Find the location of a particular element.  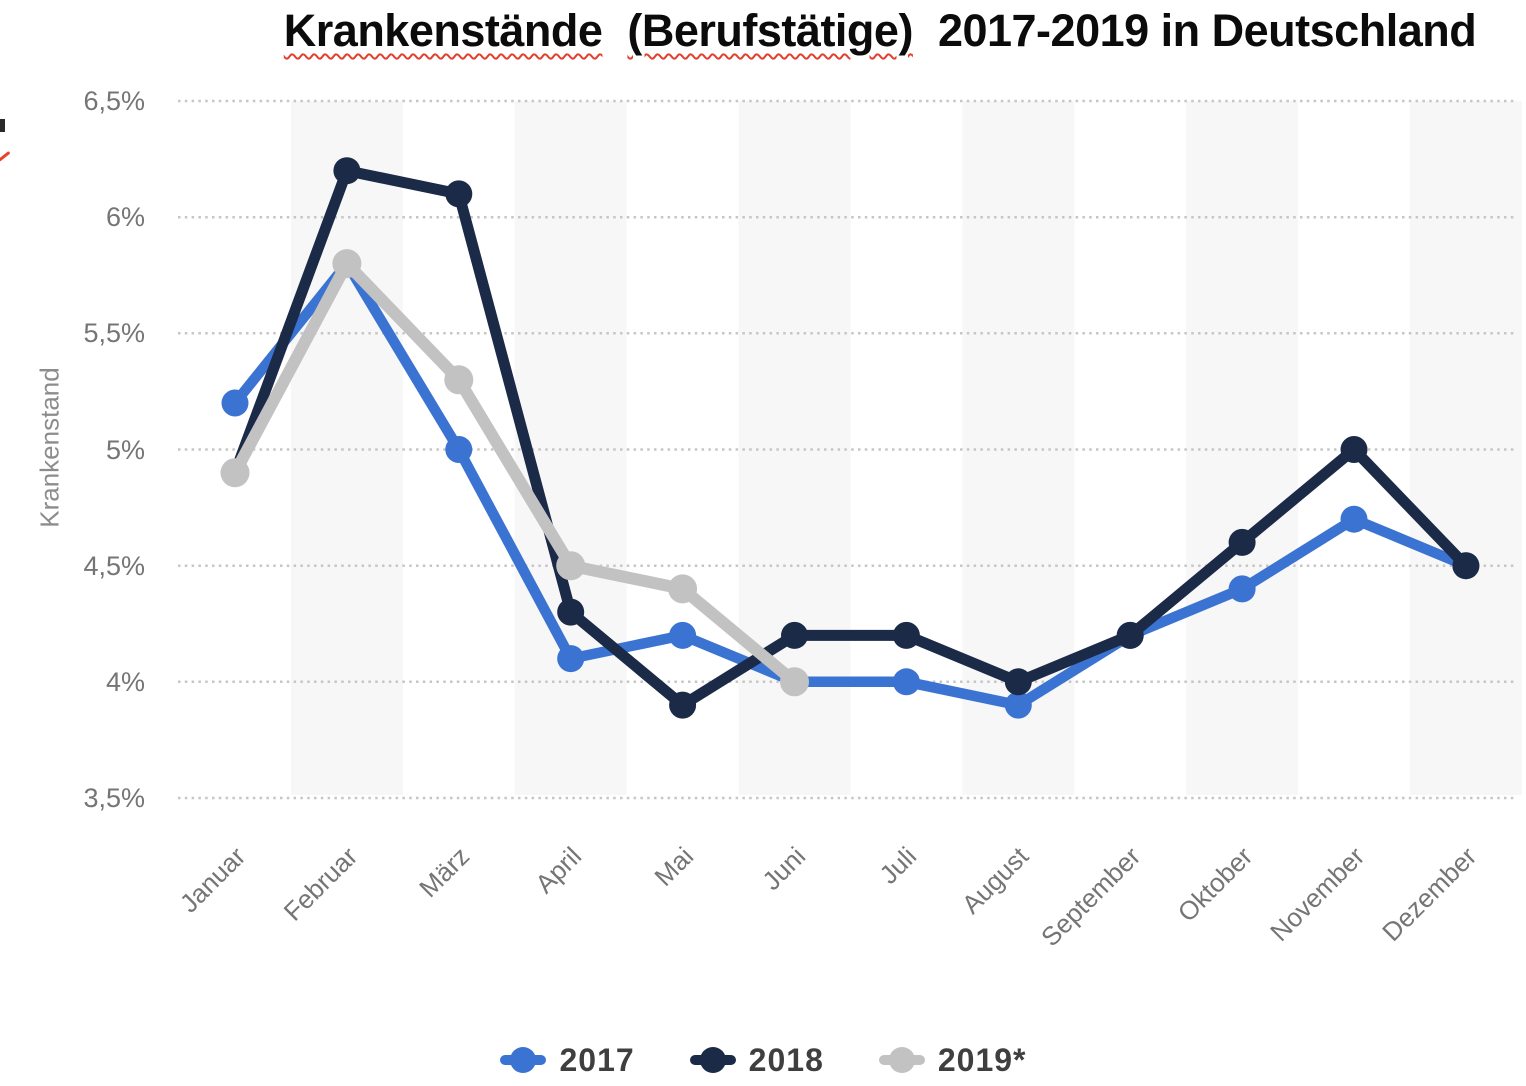

month-band-Februar is located at coordinates (346, 448).